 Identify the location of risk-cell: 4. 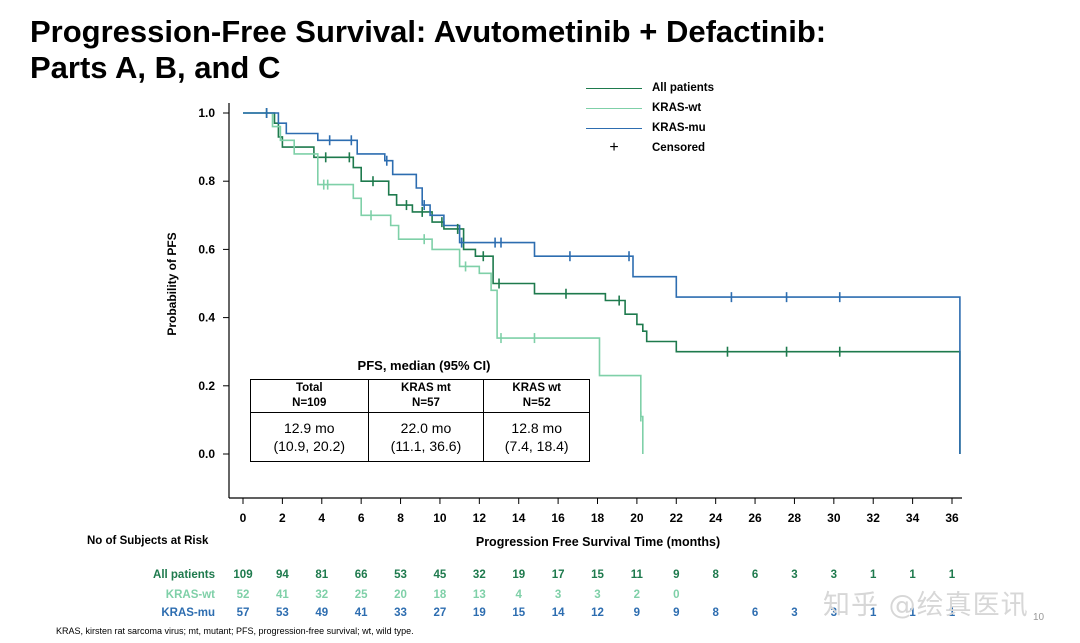
(518, 595).